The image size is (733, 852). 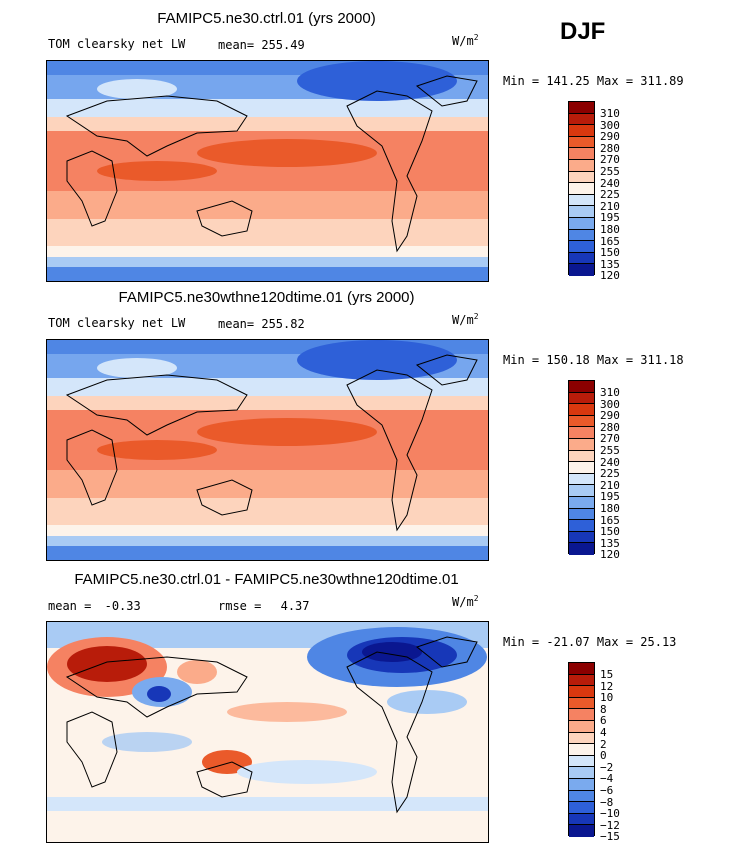 I want to click on colorbar-tick-label: 4, so click(x=603, y=732).